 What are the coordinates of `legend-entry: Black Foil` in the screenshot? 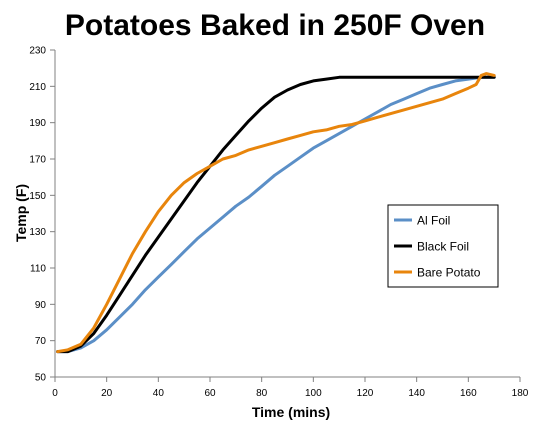 It's located at (443, 247).